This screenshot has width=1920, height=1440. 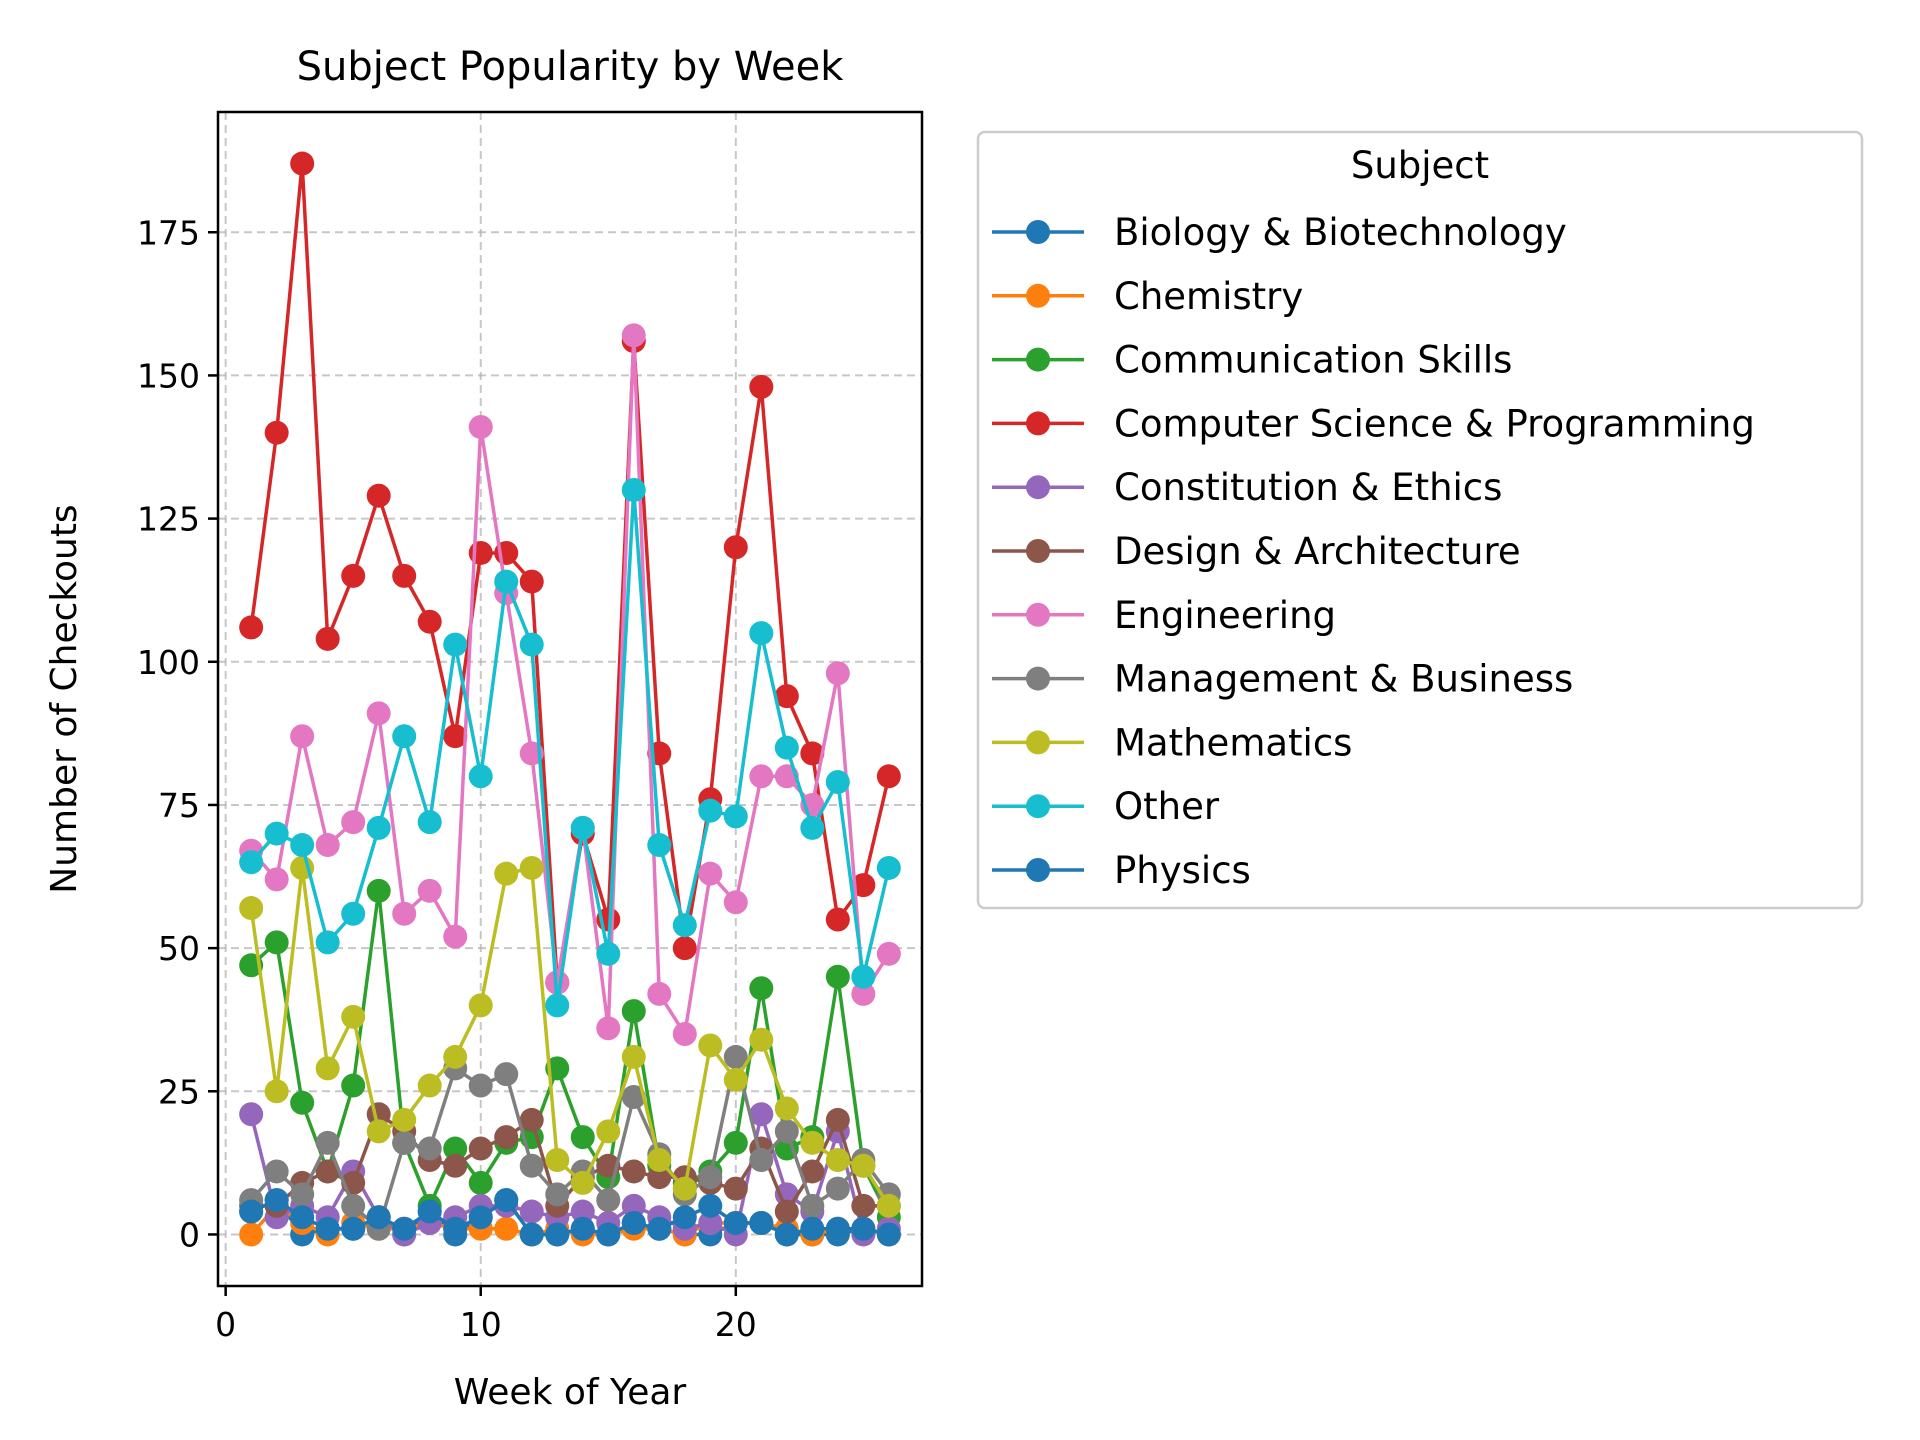 What do you see at coordinates (189, 1234) in the screenshot?
I see `y-tick-label: 0` at bounding box center [189, 1234].